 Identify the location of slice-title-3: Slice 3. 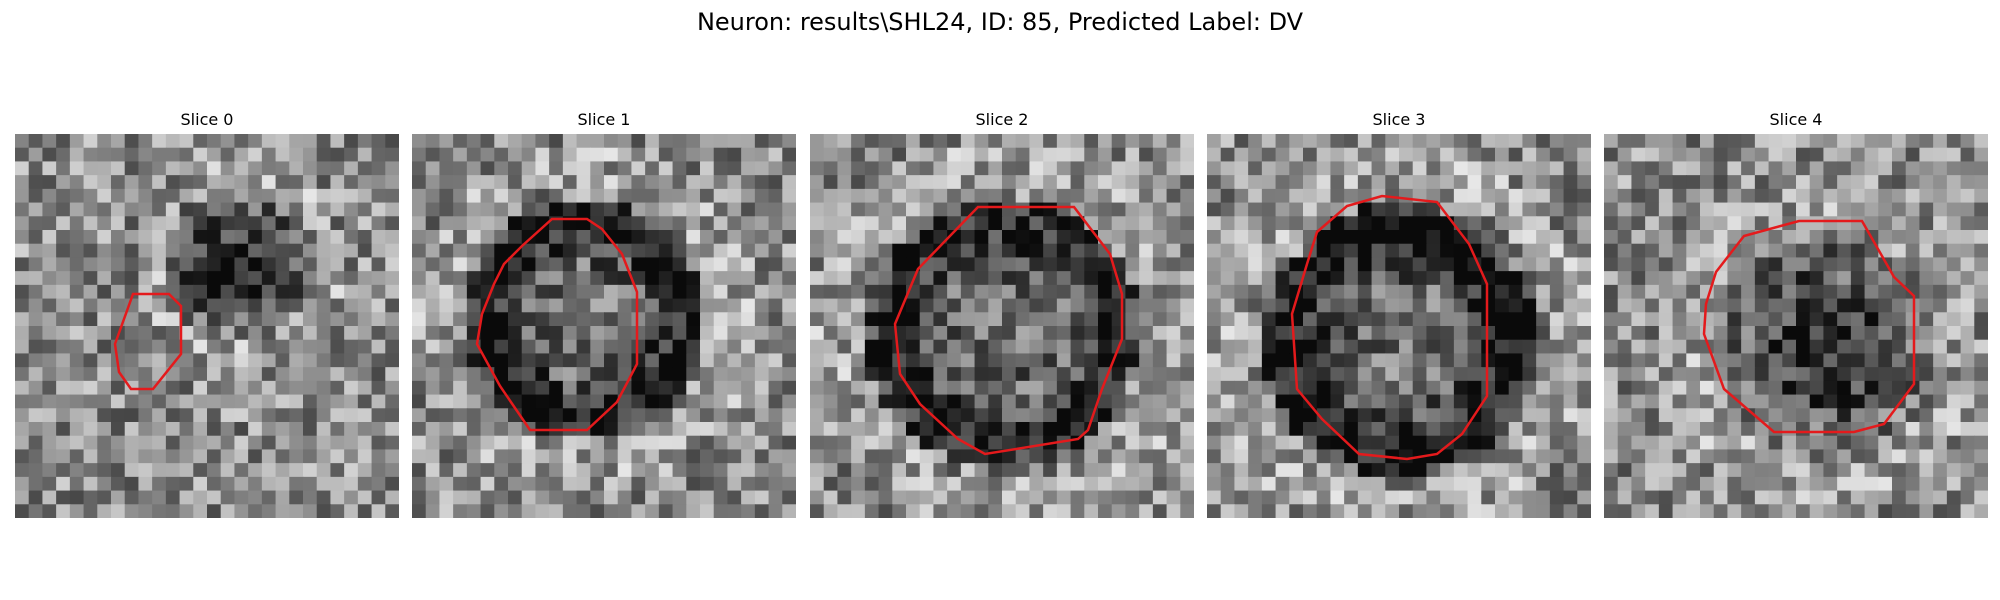
(1399, 120).